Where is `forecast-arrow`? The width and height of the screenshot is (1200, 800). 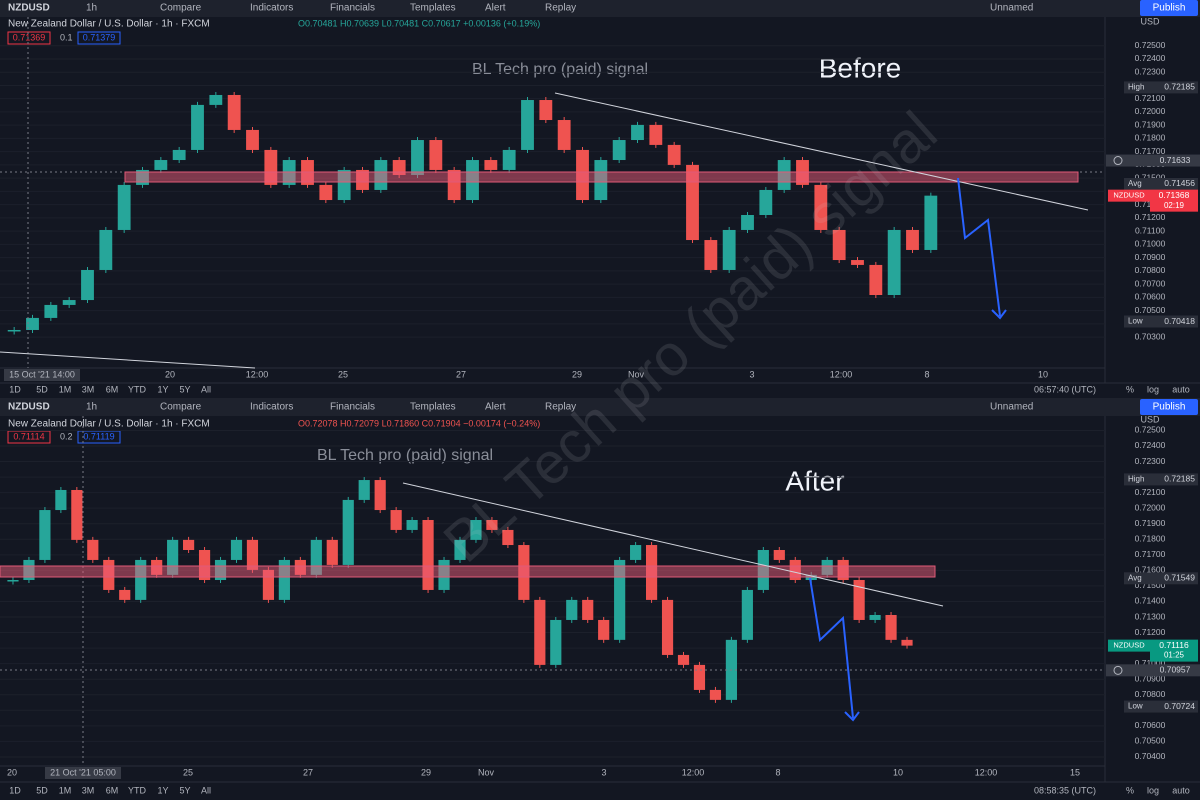 forecast-arrow is located at coordinates (831, 648).